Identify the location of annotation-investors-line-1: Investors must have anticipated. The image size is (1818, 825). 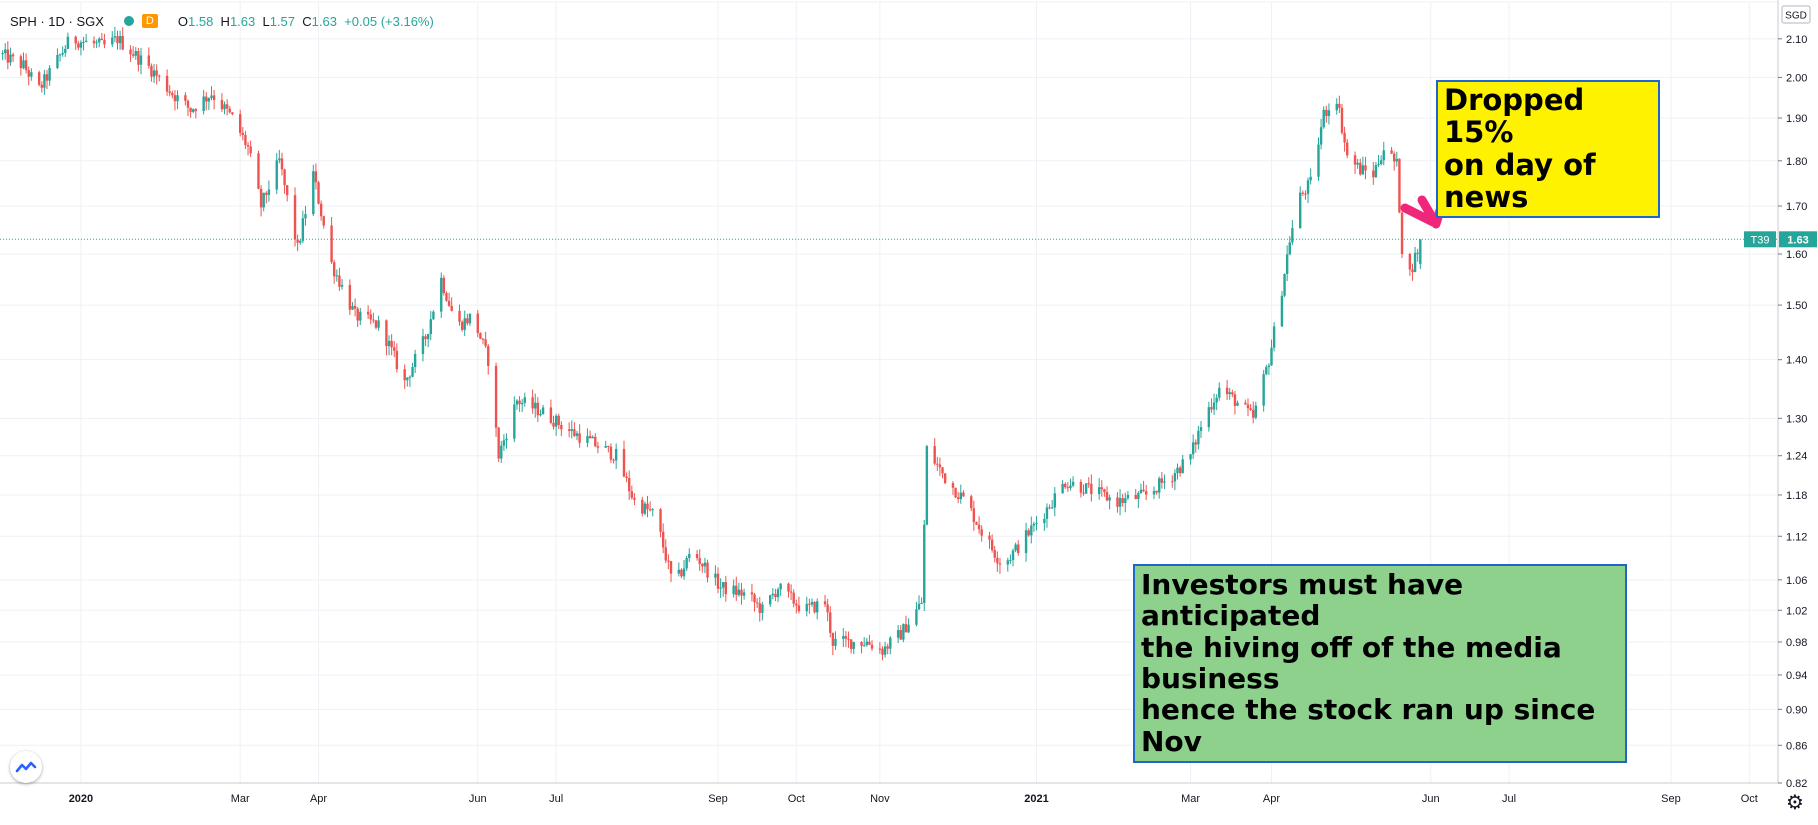
(1302, 600).